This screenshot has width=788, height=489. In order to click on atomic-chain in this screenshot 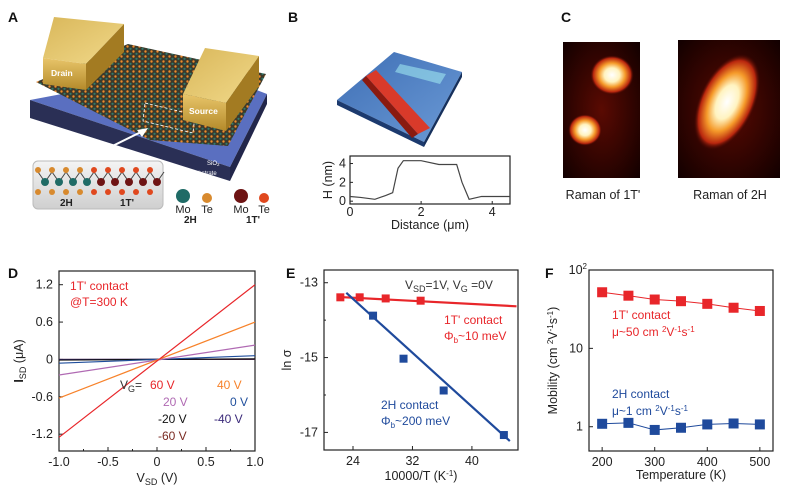, I will do `click(100, 181)`.